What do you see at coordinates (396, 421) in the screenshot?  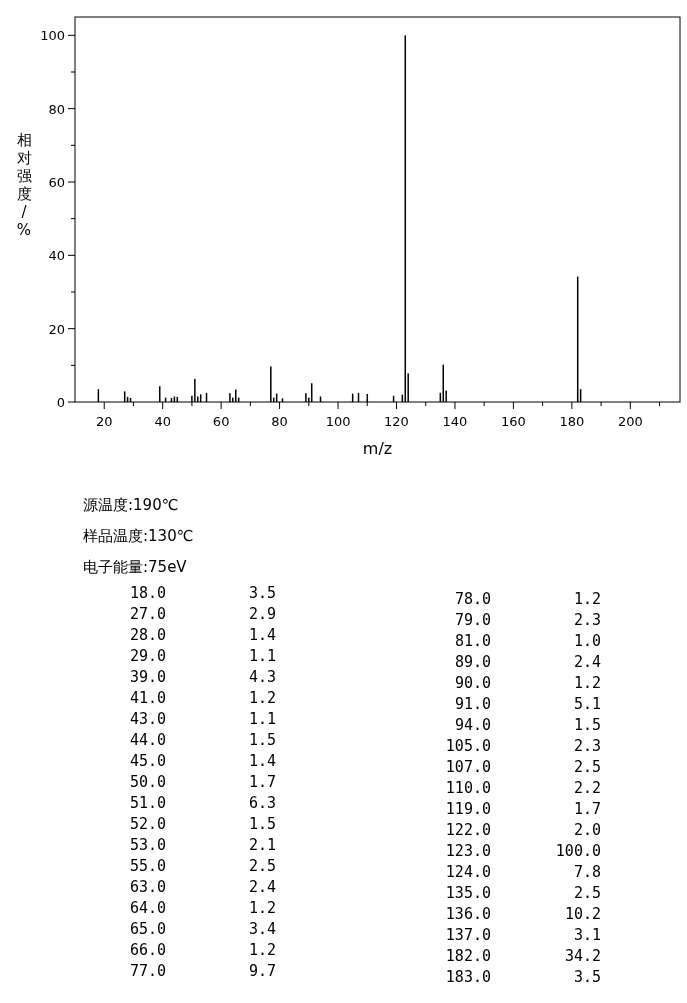 I see `x-tick-label: 120` at bounding box center [396, 421].